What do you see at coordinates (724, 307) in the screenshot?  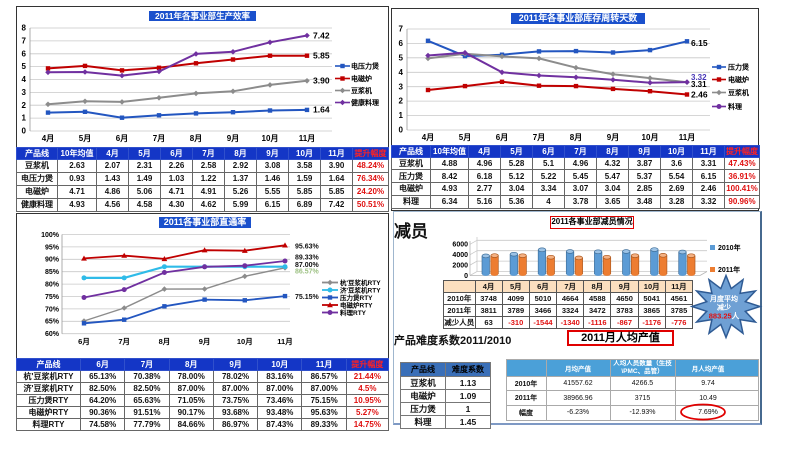 I see `svg-text: 减少` at bounding box center [724, 307].